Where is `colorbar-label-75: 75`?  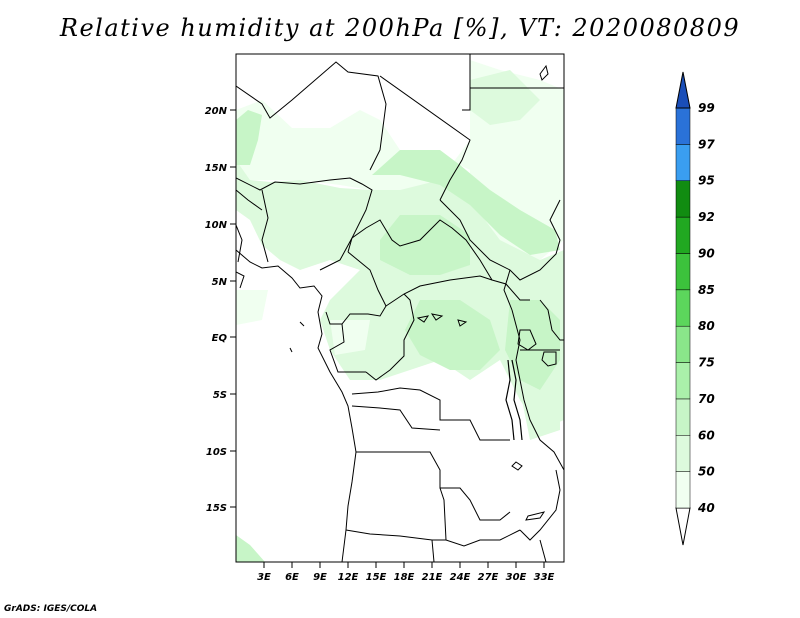 colorbar-label-75: 75 is located at coordinates (706, 363).